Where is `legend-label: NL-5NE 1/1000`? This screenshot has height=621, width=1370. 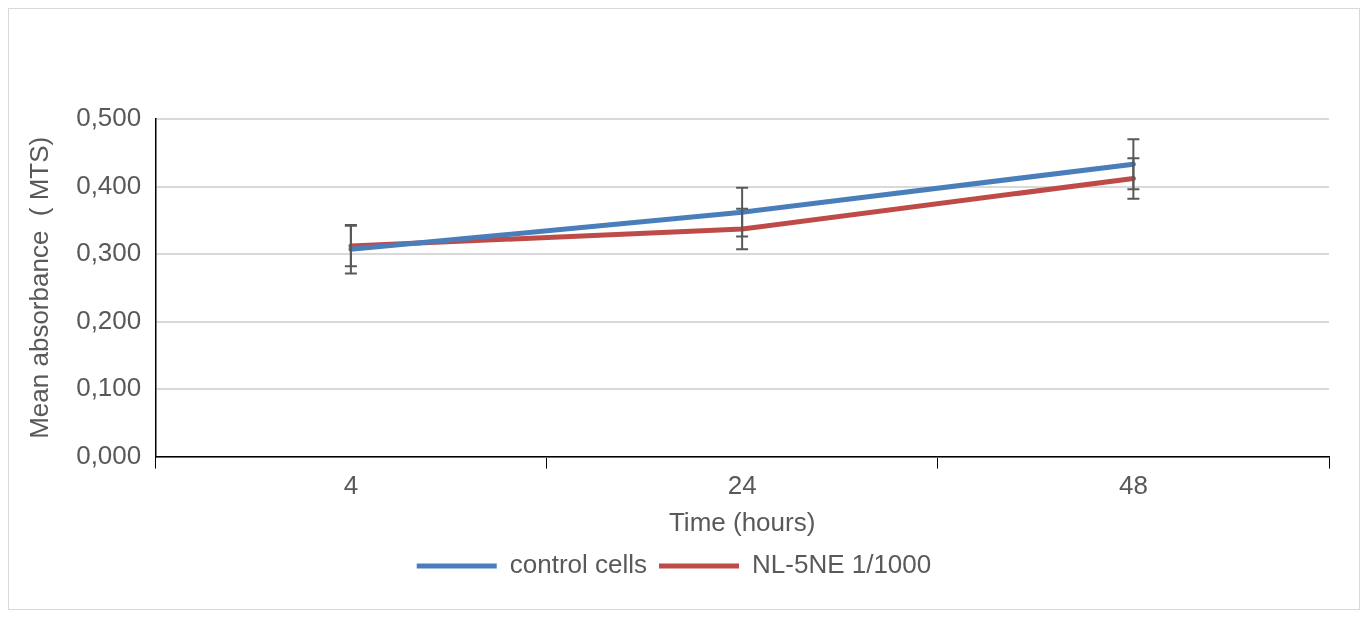 legend-label: NL-5NE 1/1000 is located at coordinates (842, 564).